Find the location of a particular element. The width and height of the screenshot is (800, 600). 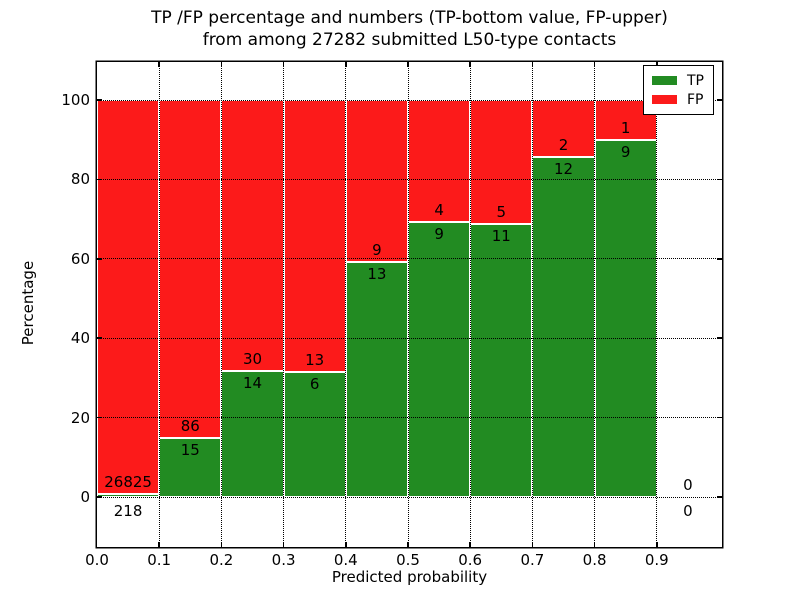

bar-segment-tp-0.4-0.5 is located at coordinates (376, 379).